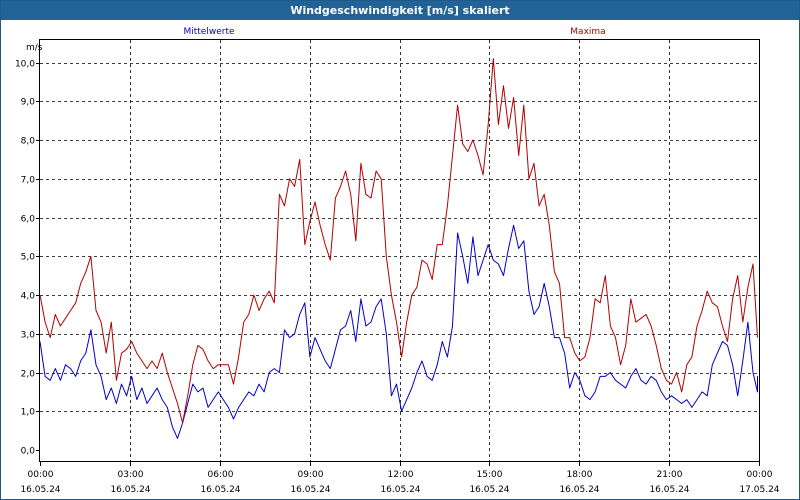 Image resolution: width=800 pixels, height=500 pixels. I want to click on window-title: Windgeschwindigkeit [m/s] skaliert, so click(400, 10).